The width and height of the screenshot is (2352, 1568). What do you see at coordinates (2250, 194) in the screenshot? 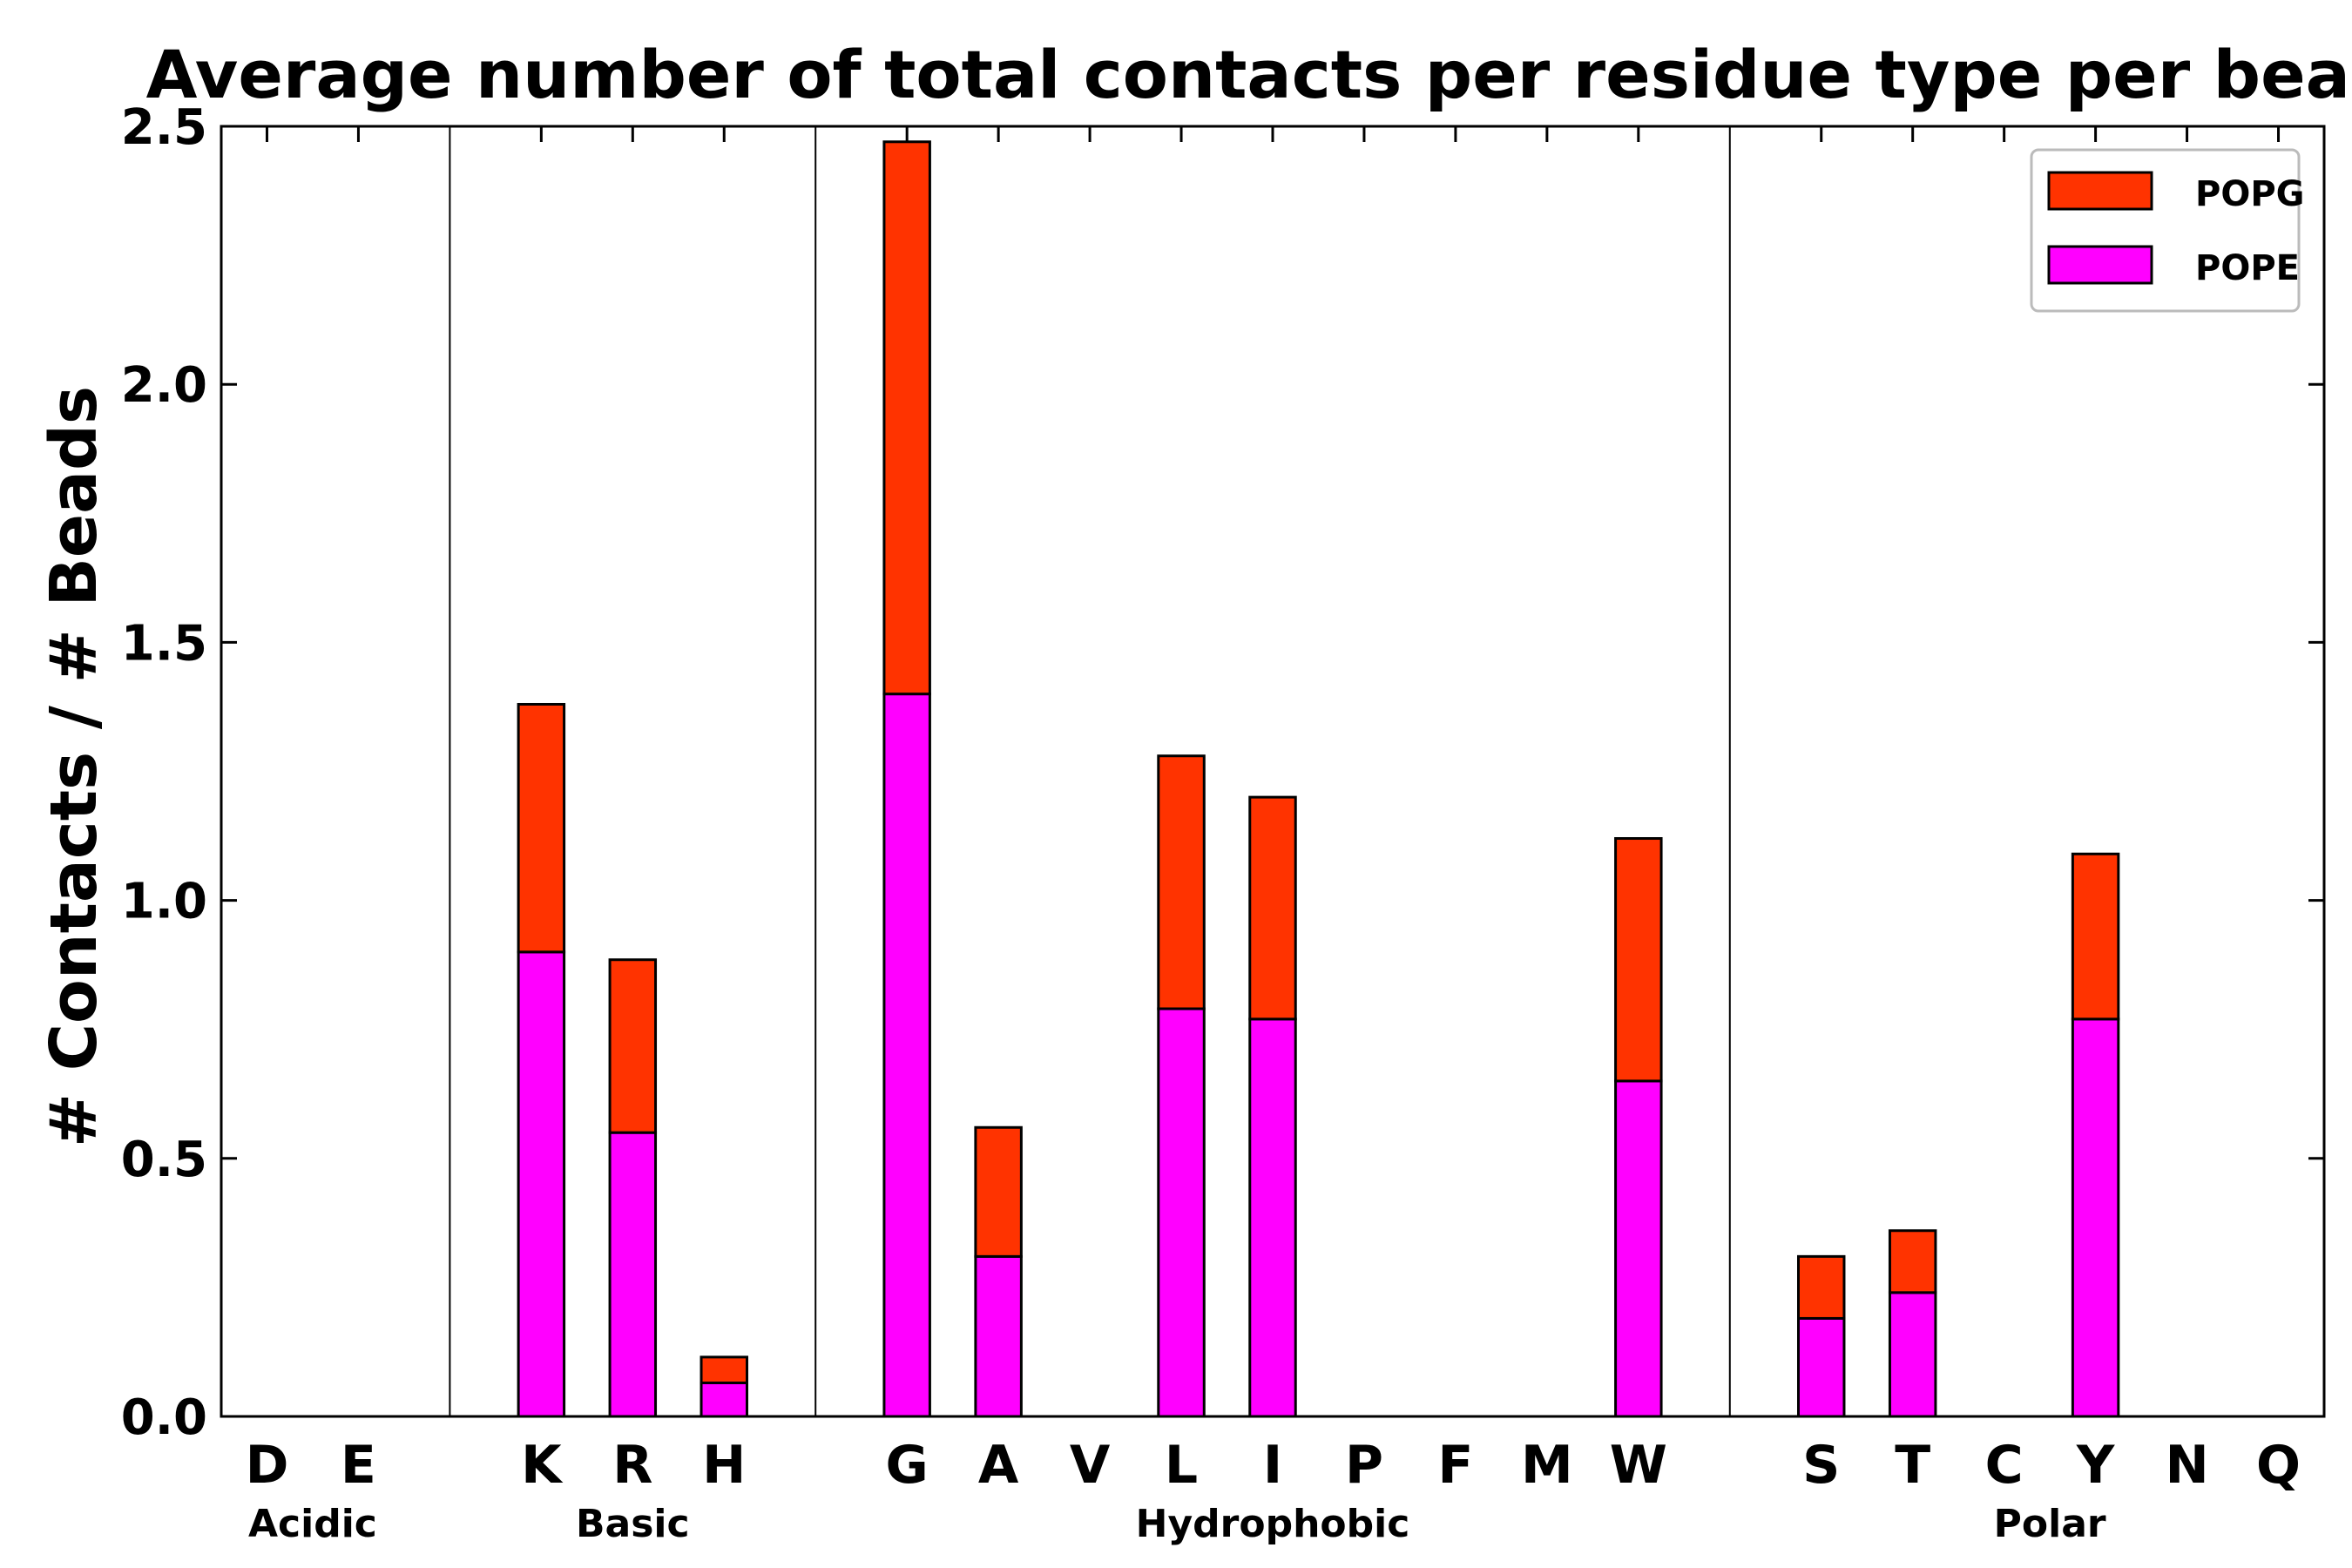
I see `legend-label-popg: POPG` at bounding box center [2250, 194].